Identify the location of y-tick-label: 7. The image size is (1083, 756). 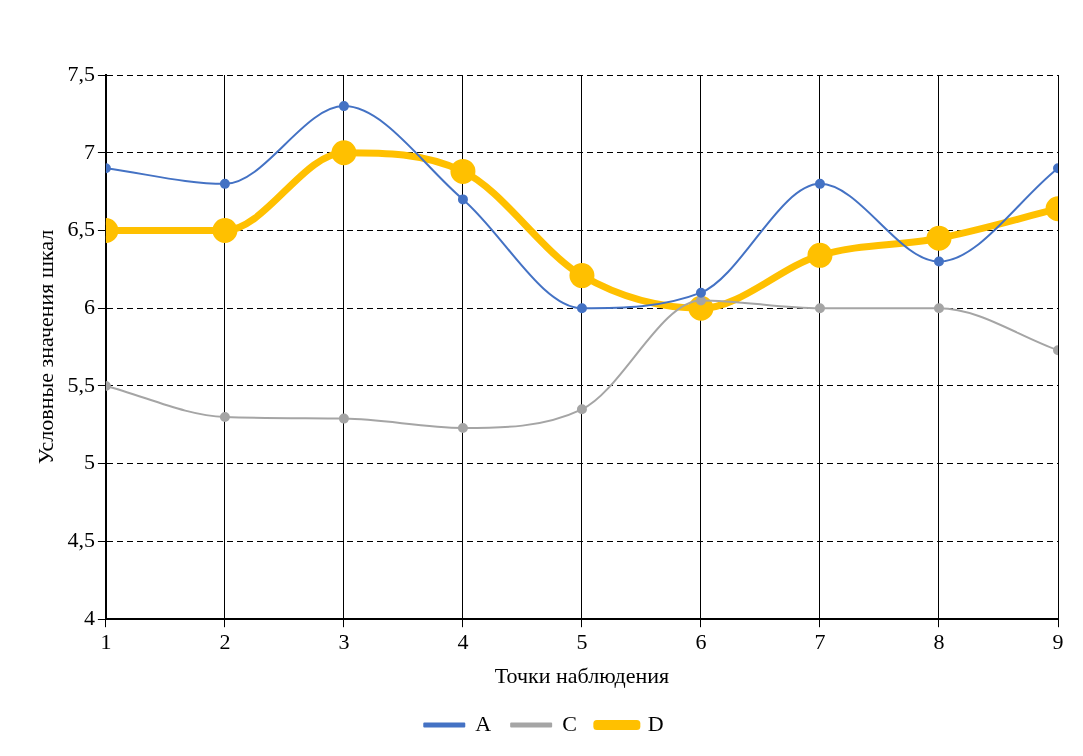
(89, 151).